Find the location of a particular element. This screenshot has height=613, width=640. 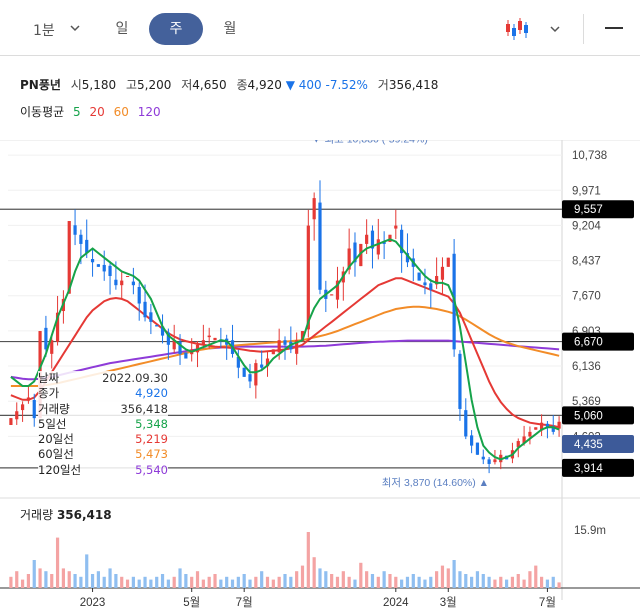

high-label: 고 is located at coordinates (131, 85).